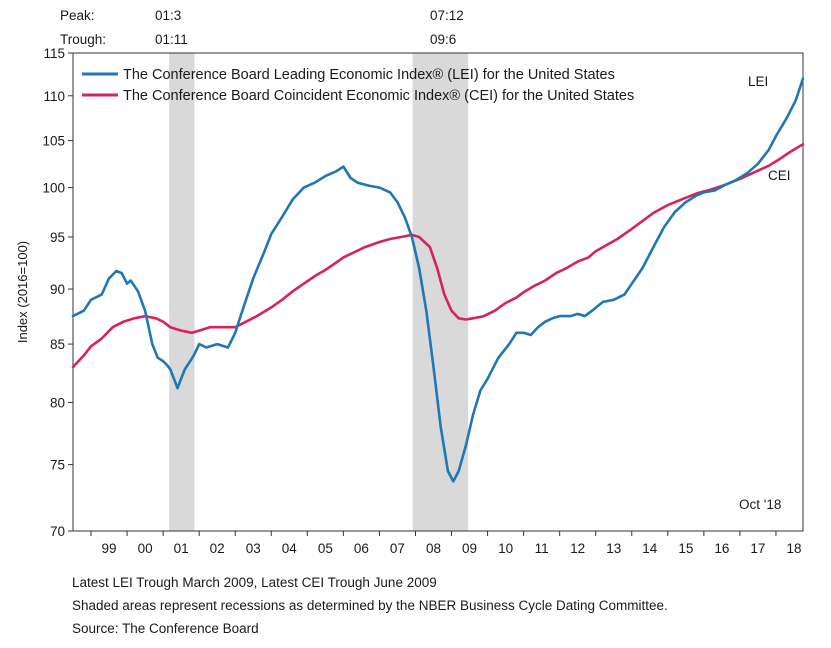 This screenshot has width=831, height=648. Describe the element at coordinates (53, 141) in the screenshot. I see `y-tick-label: 105` at that location.